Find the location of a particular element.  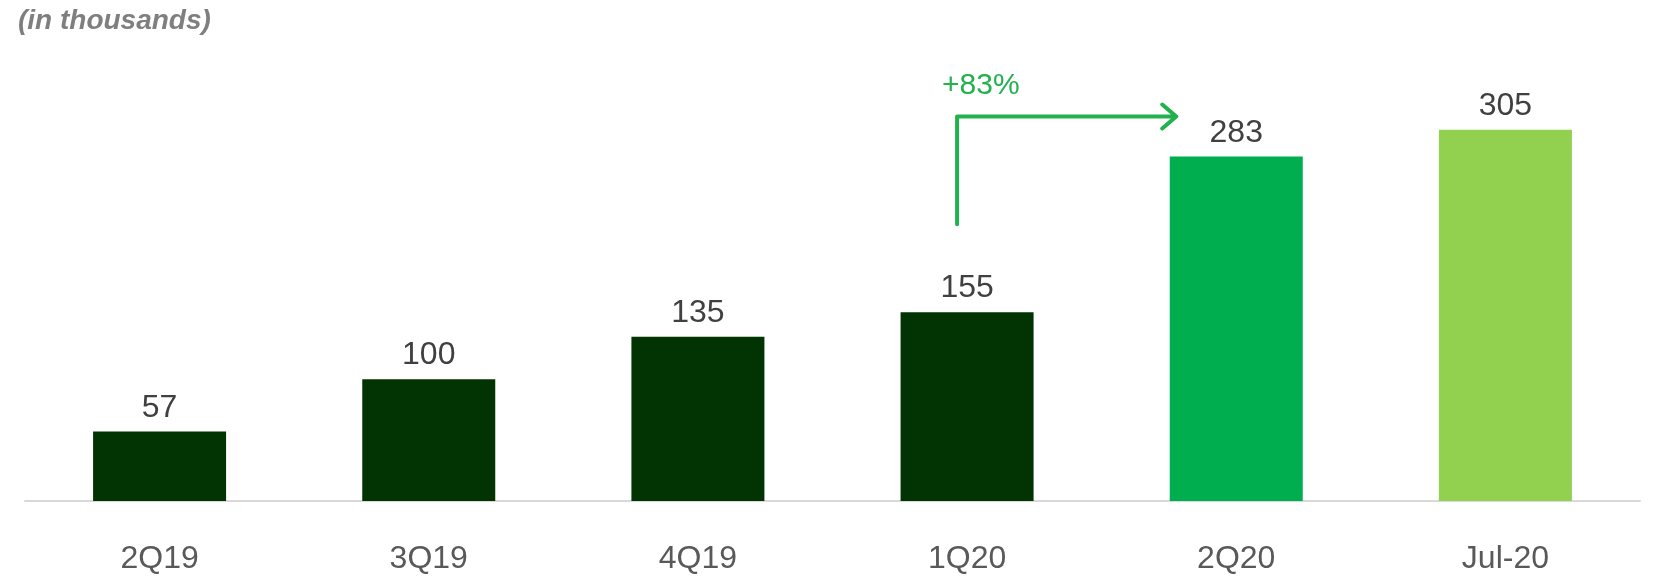

x-tick-label: 2Q19 is located at coordinates (159, 557).